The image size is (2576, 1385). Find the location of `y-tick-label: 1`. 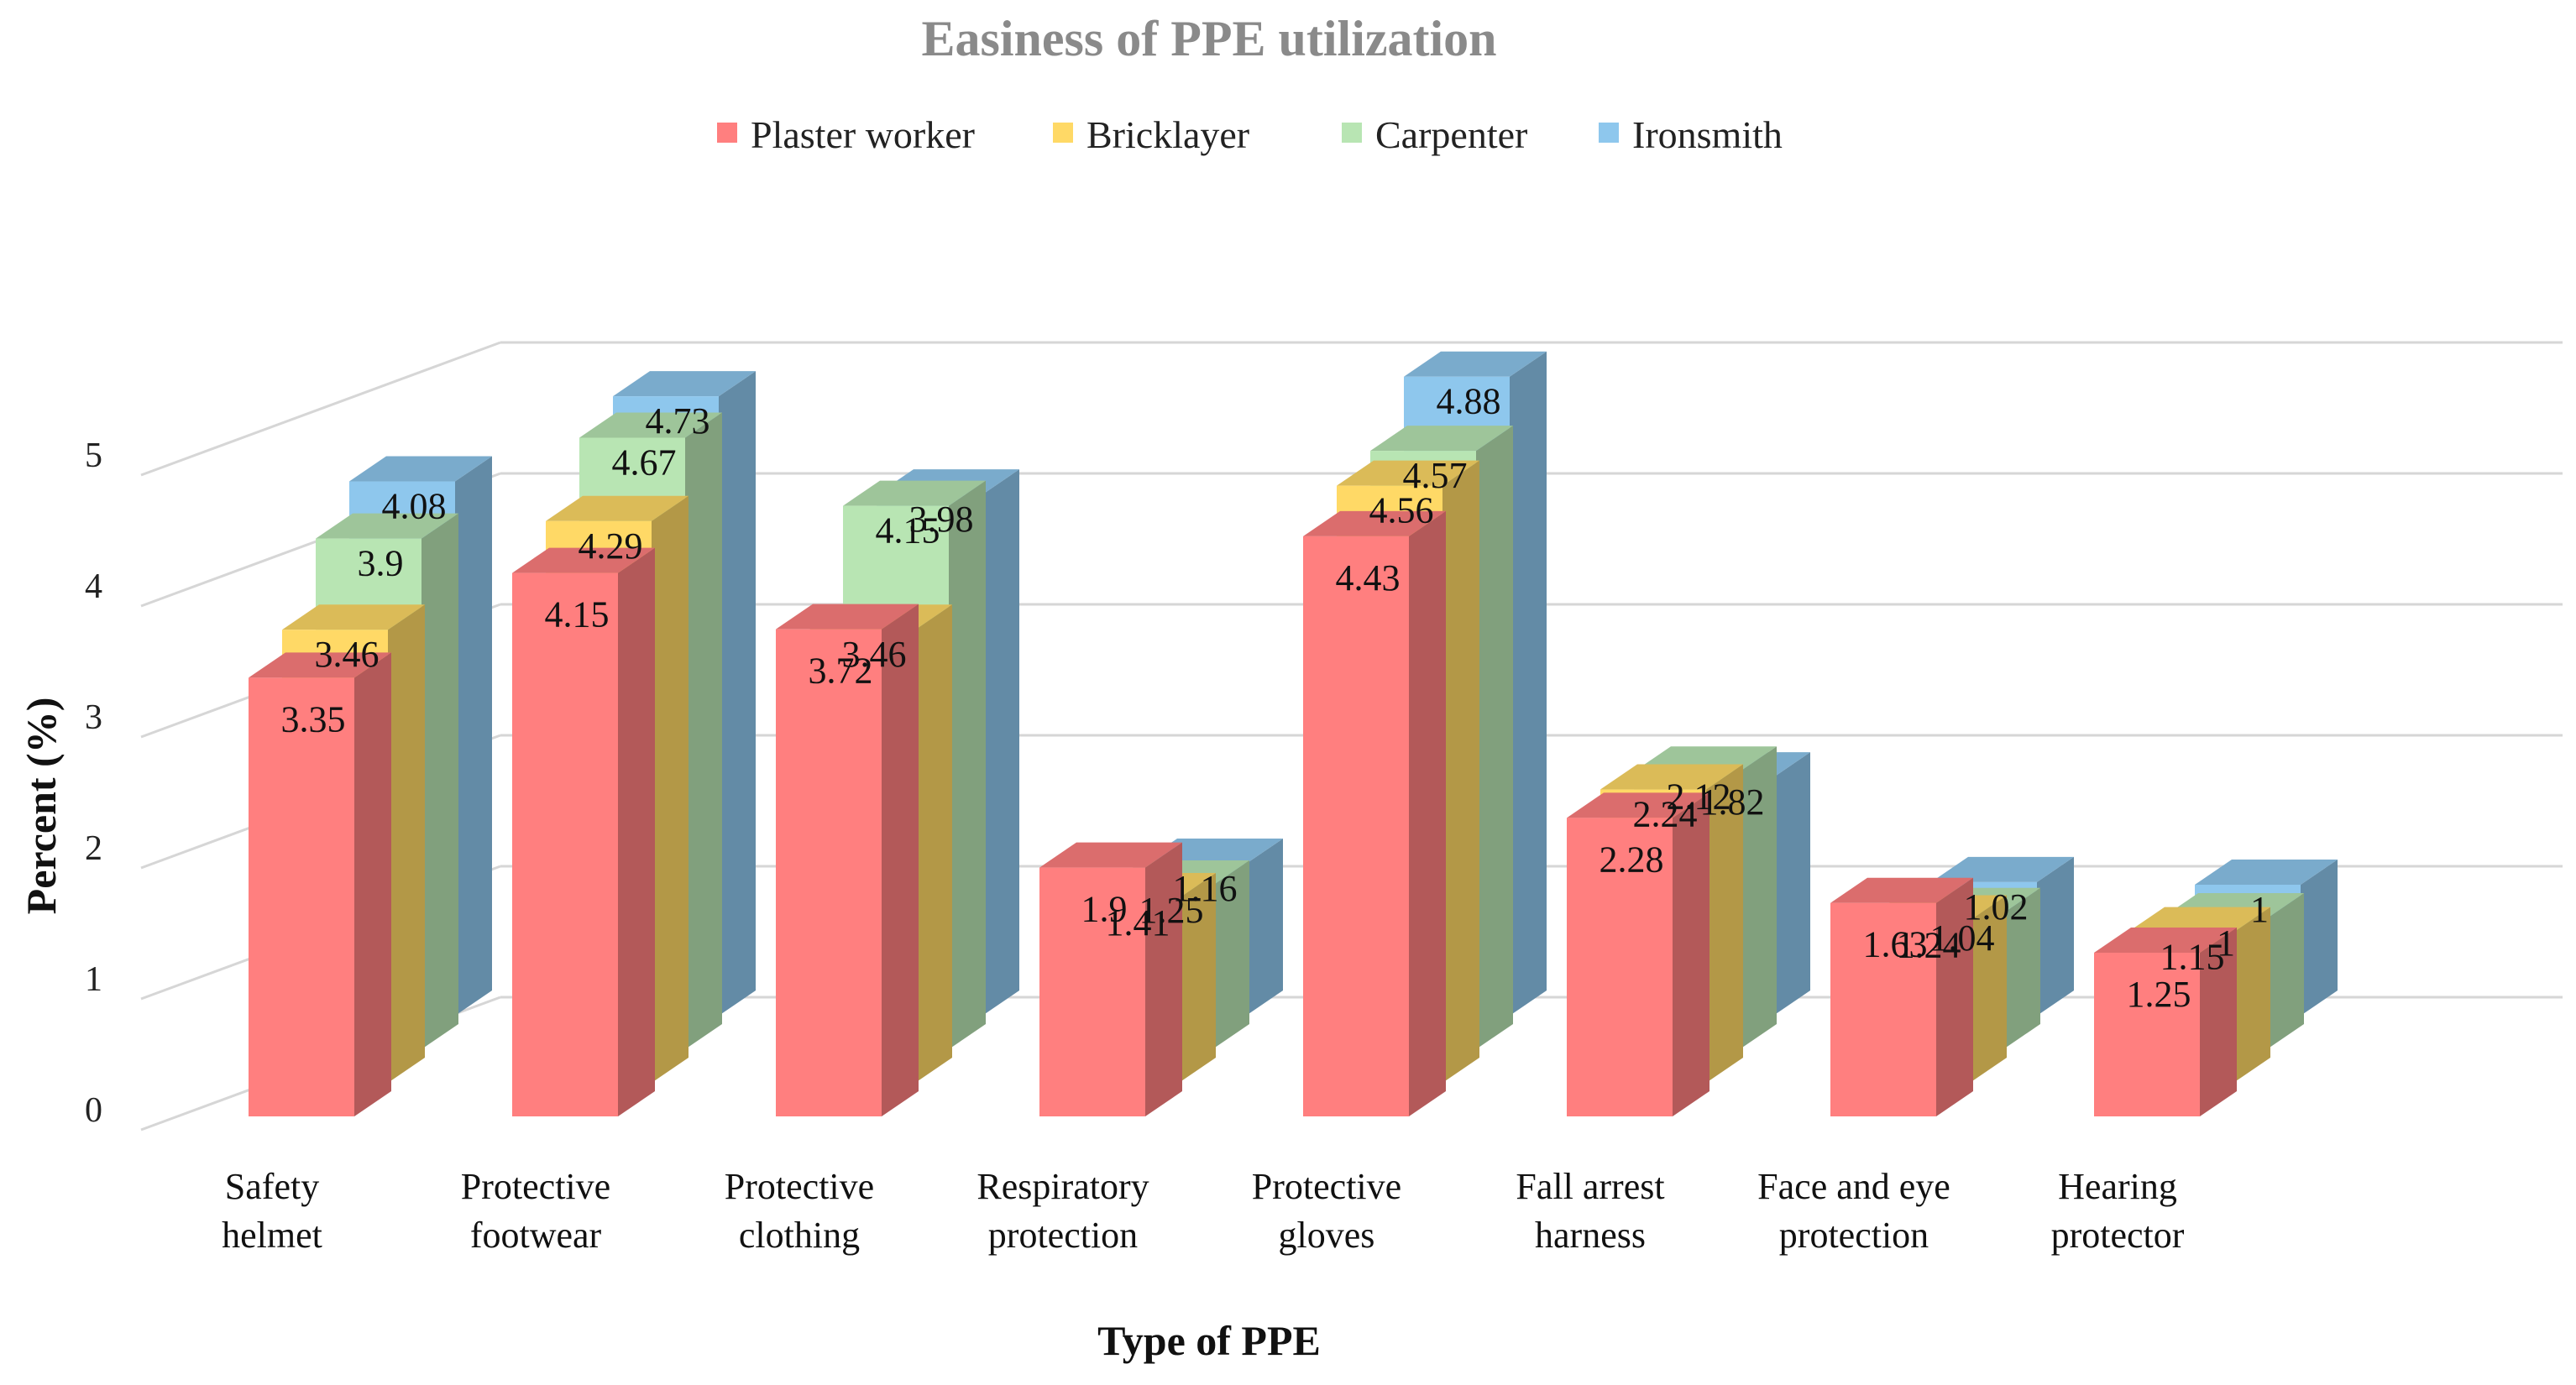

y-tick-label: 1 is located at coordinates (93, 979).